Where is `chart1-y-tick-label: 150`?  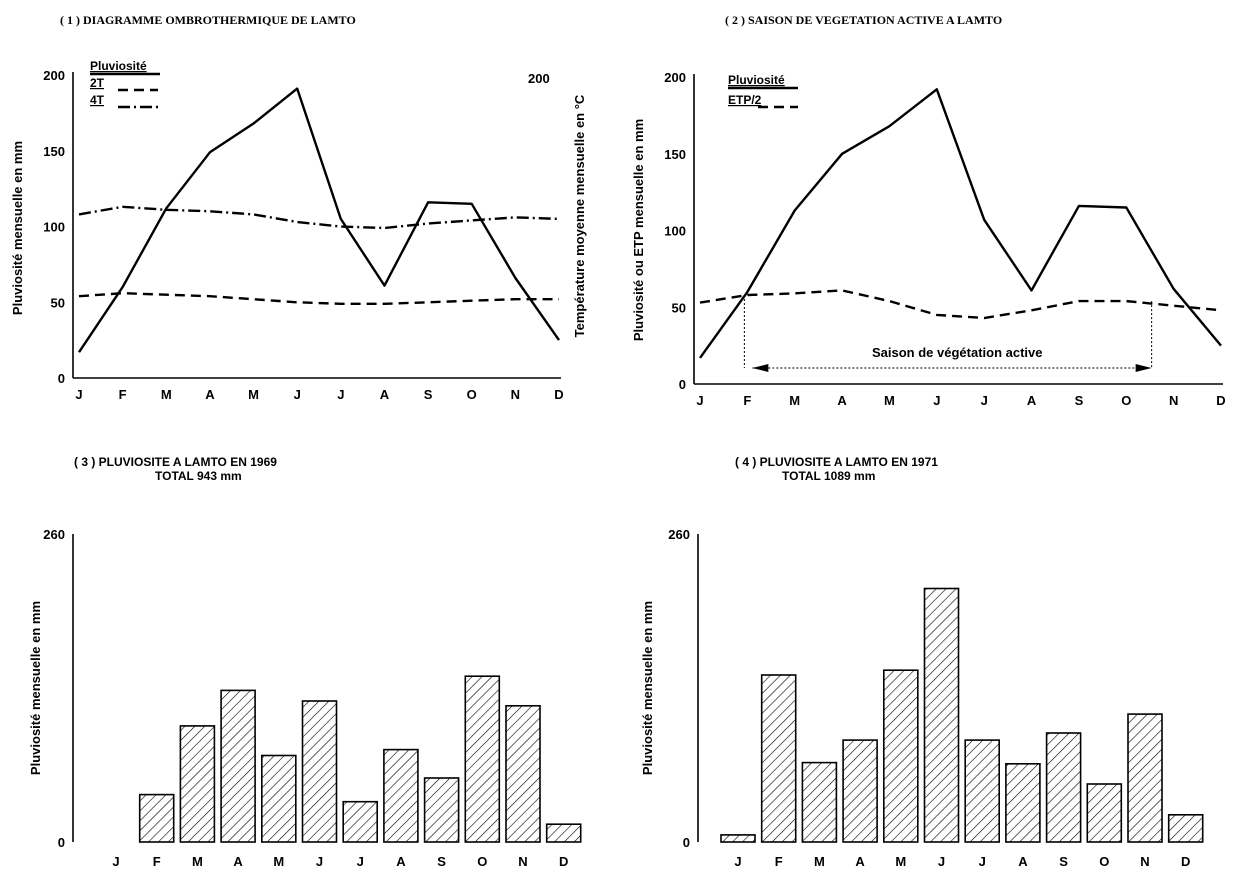 chart1-y-tick-label: 150 is located at coordinates (54, 151).